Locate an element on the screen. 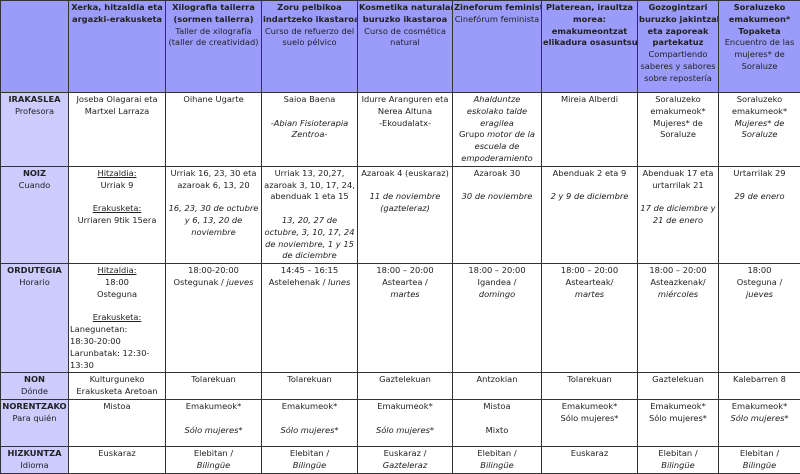  cell-line: Urriak 9 is located at coordinates (117, 186).